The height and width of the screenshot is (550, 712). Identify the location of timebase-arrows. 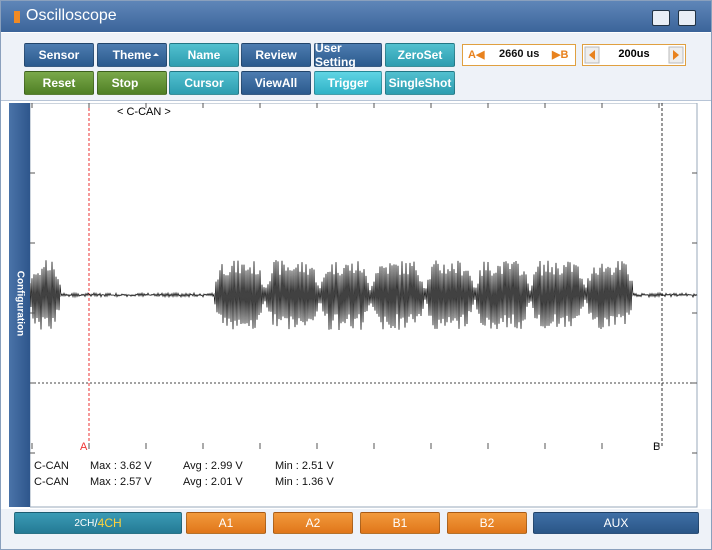
(634, 55).